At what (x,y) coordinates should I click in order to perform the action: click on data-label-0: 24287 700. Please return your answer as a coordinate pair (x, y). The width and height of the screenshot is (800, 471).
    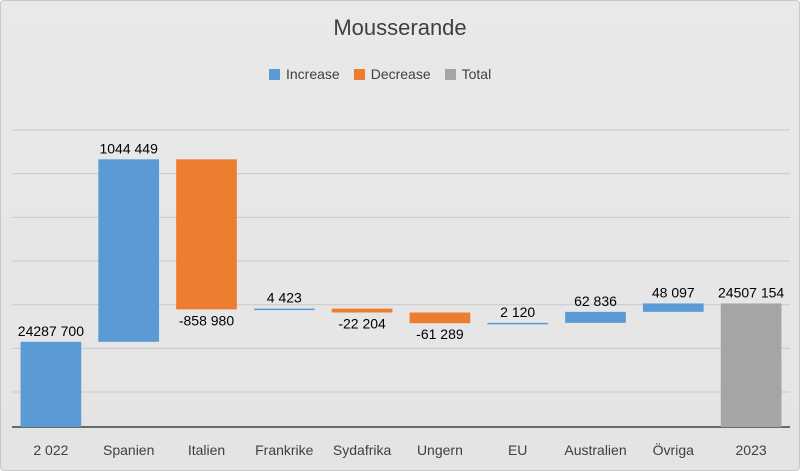
    Looking at the image, I should click on (51, 331).